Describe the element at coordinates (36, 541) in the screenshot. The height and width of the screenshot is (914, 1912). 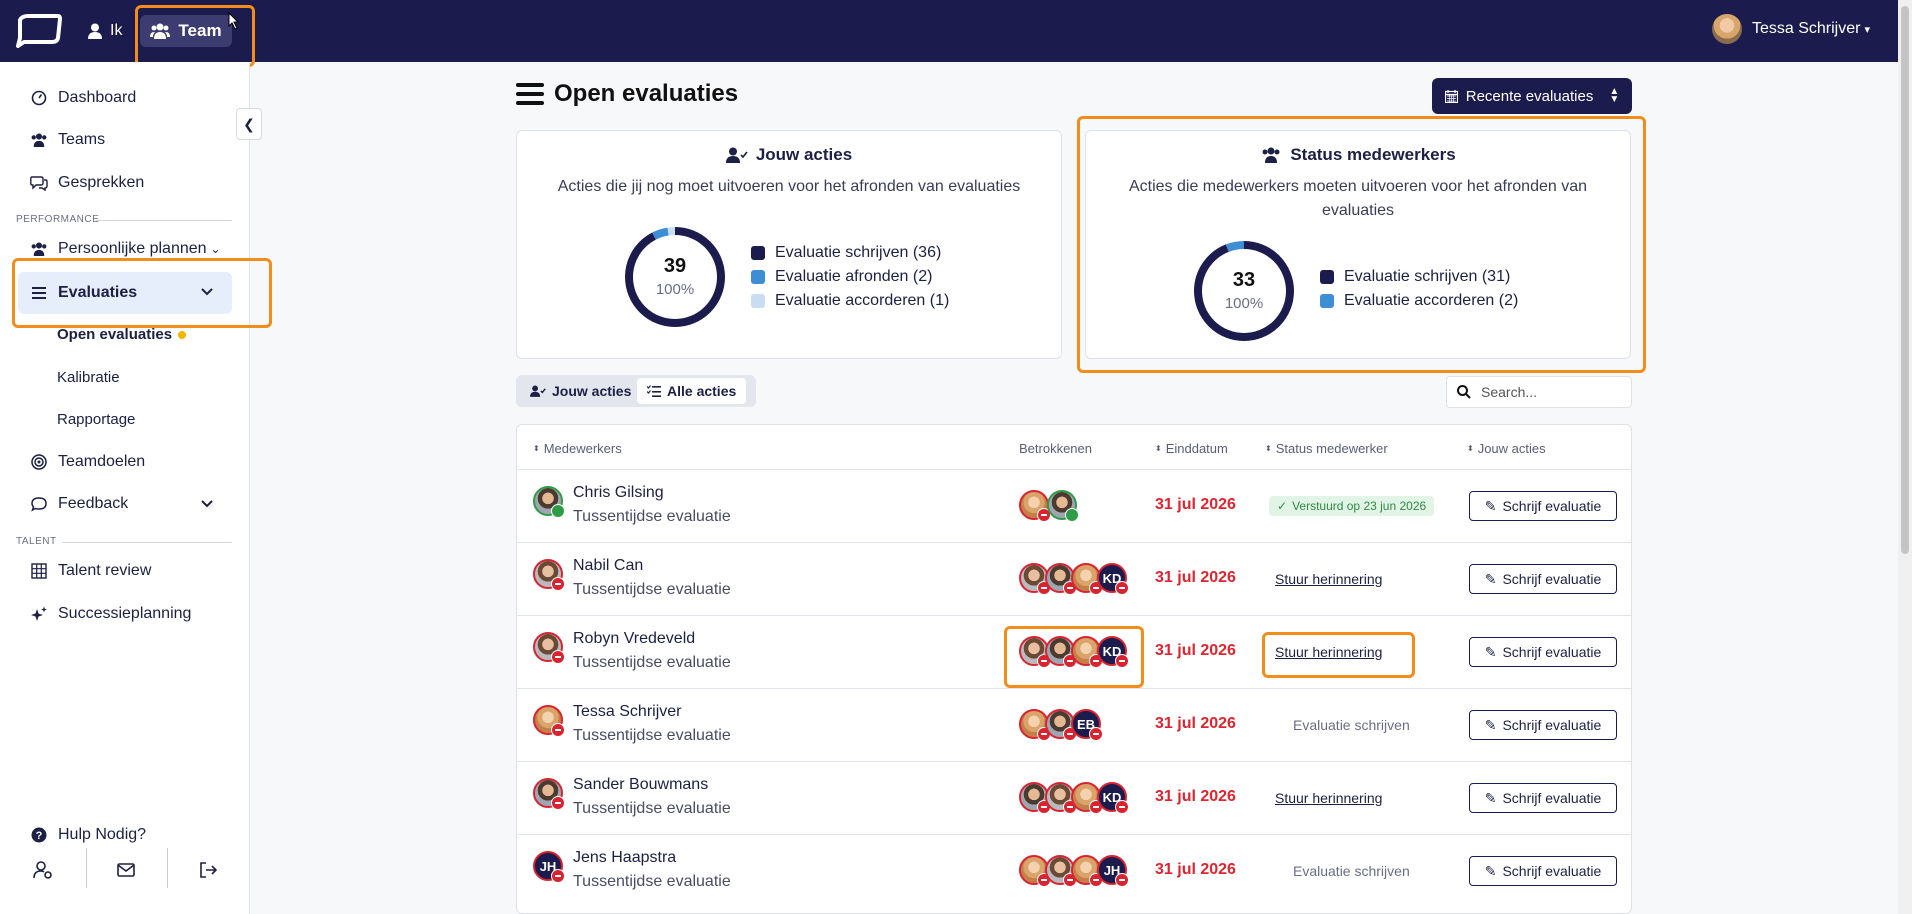
I see `section-label-talent: TALENT` at that location.